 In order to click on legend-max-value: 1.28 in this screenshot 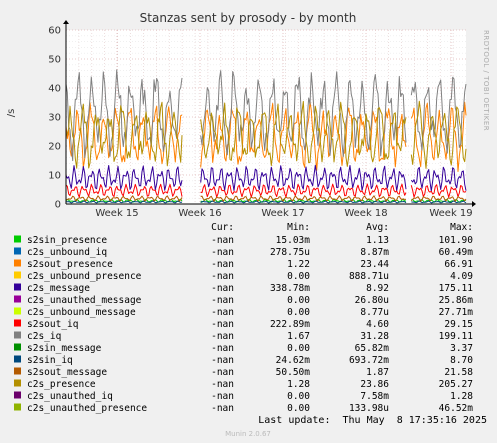, I will do `click(461, 396)`.